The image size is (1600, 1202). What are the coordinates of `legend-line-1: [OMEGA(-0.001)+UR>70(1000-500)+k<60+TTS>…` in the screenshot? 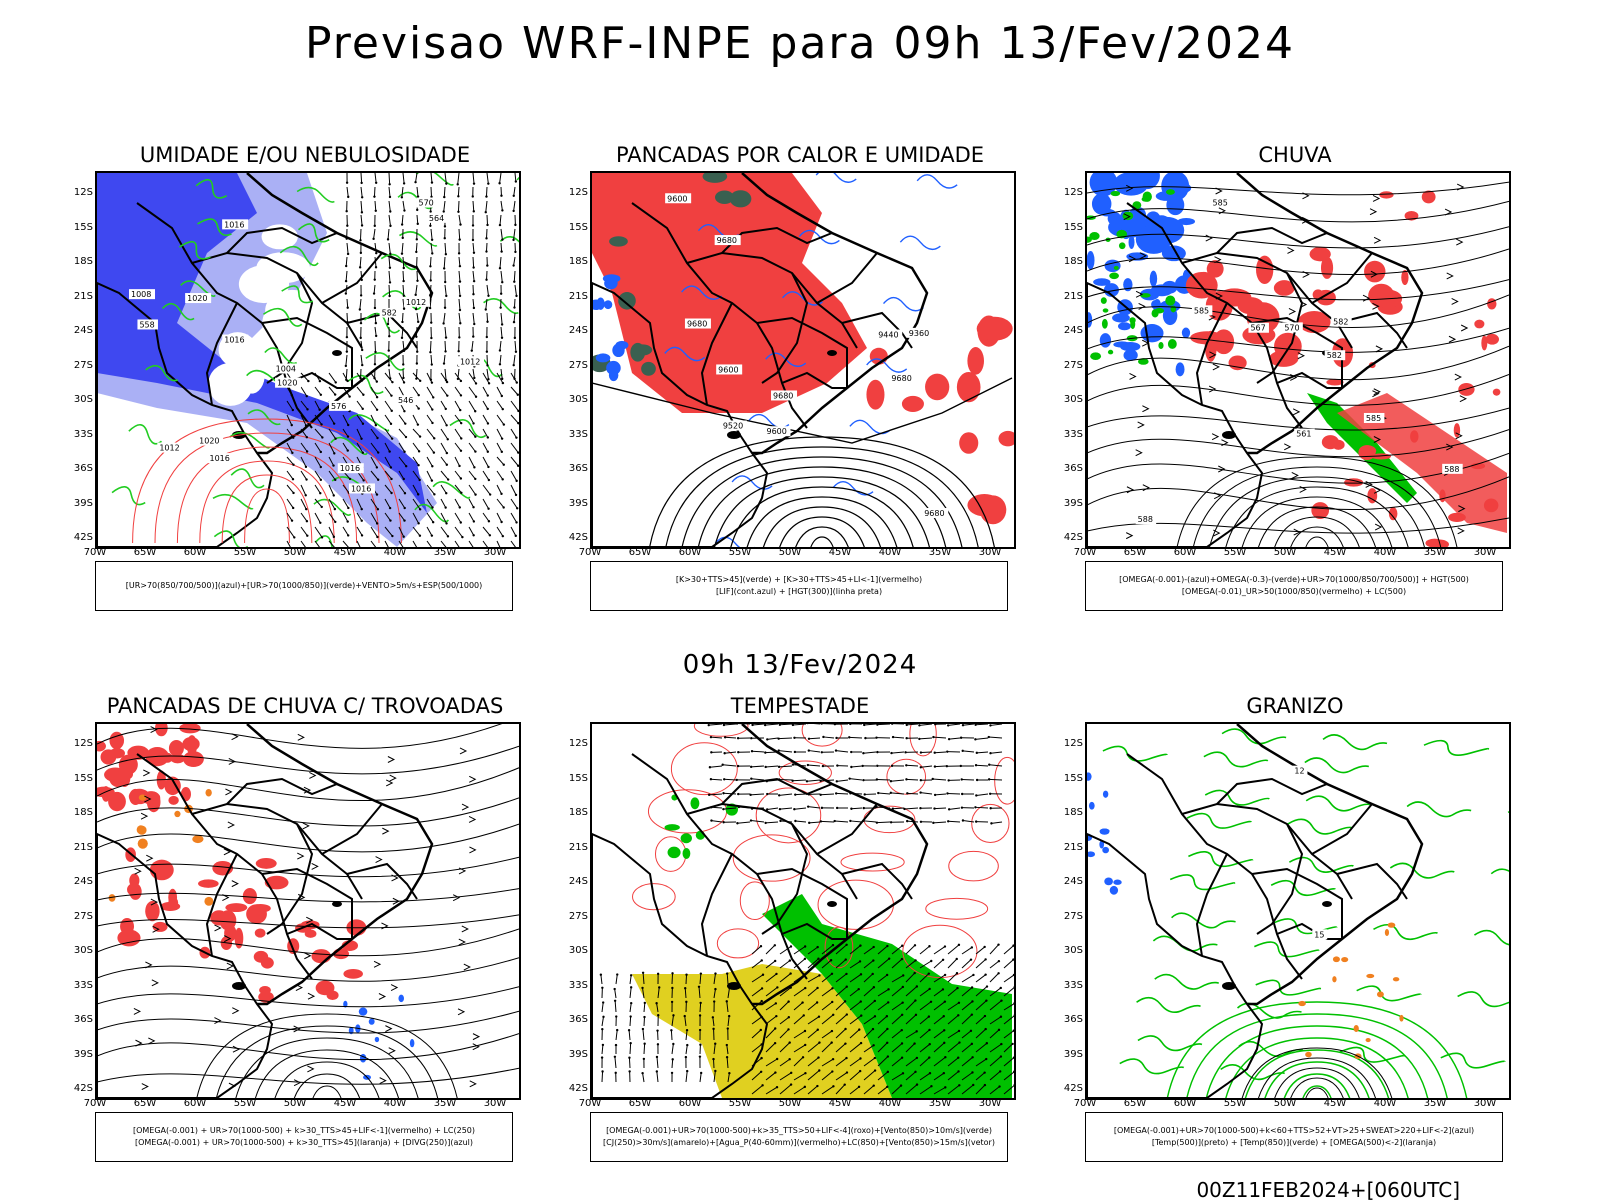 It's located at (1294, 1131).